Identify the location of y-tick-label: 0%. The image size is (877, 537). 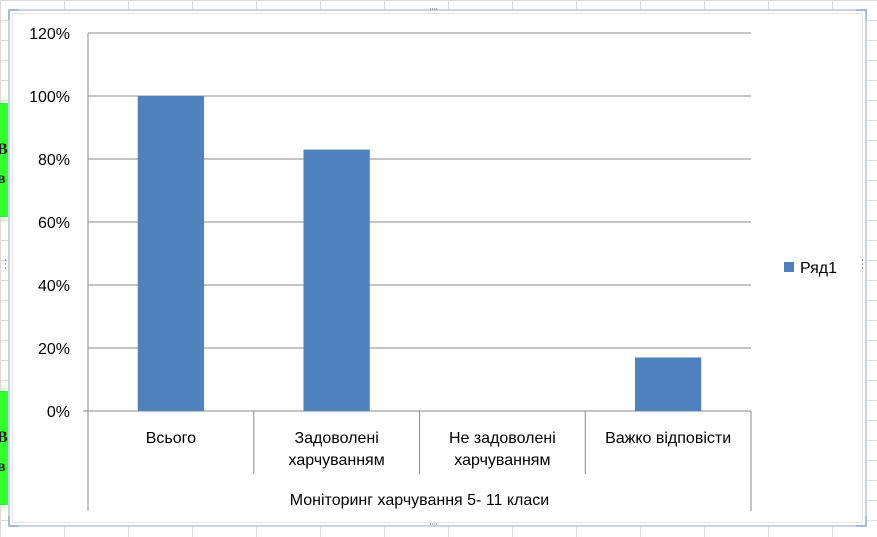
(58, 412).